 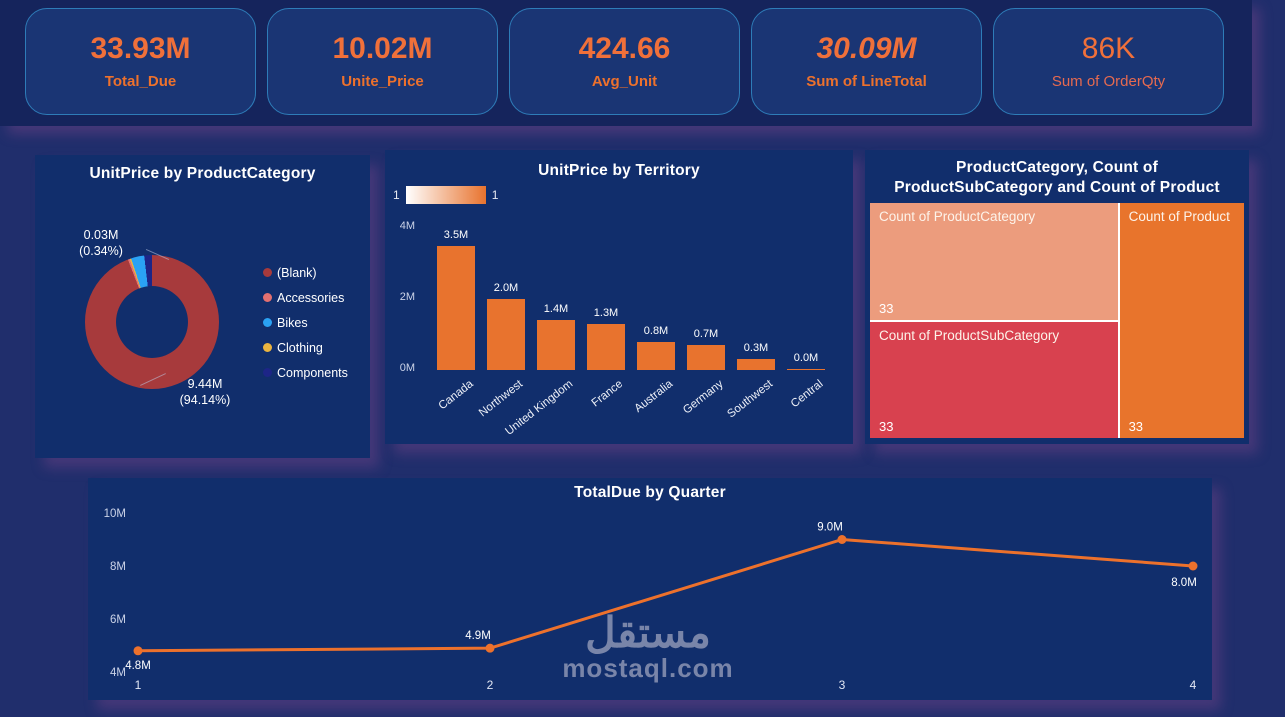 I want to click on bar-united-kingdom, so click(x=556, y=345).